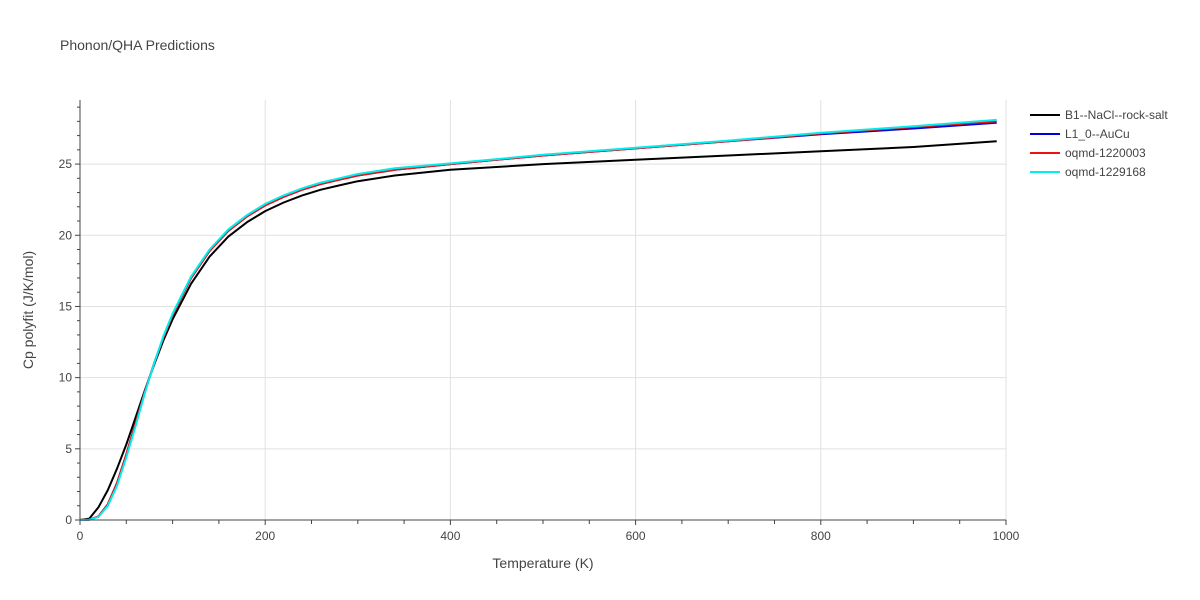 The image size is (1200, 600). What do you see at coordinates (66, 235) in the screenshot?
I see `y-tick-label: 20` at bounding box center [66, 235].